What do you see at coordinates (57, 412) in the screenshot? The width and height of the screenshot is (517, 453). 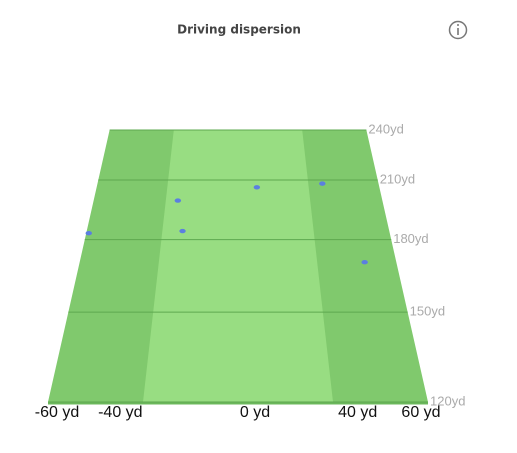 I see `x-tick-label: -60 yd` at bounding box center [57, 412].